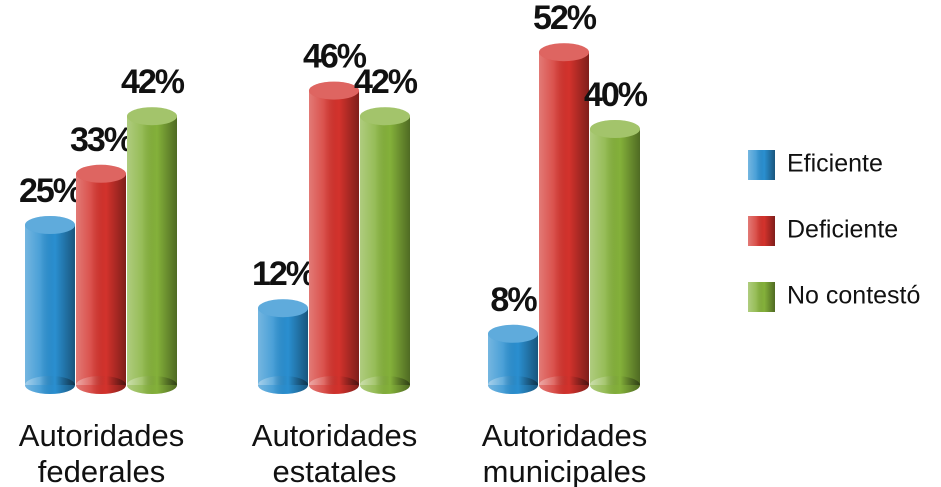 Image resolution: width=941 pixels, height=487 pixels. What do you see at coordinates (853, 296) in the screenshot?
I see `legend-label: No contestó` at bounding box center [853, 296].